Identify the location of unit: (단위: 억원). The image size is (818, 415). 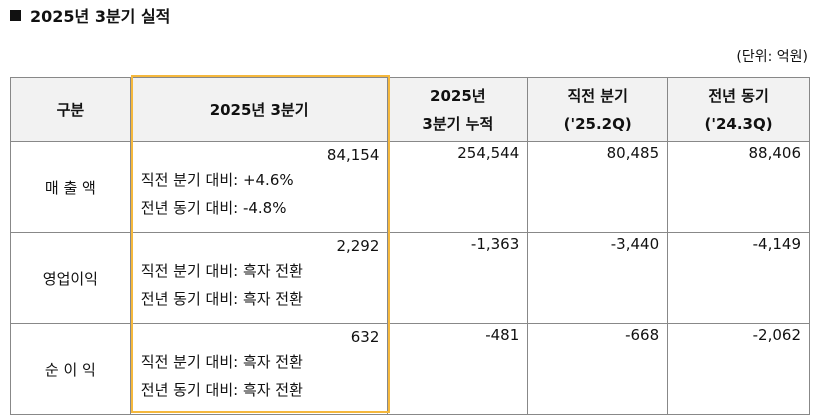
(772, 57).